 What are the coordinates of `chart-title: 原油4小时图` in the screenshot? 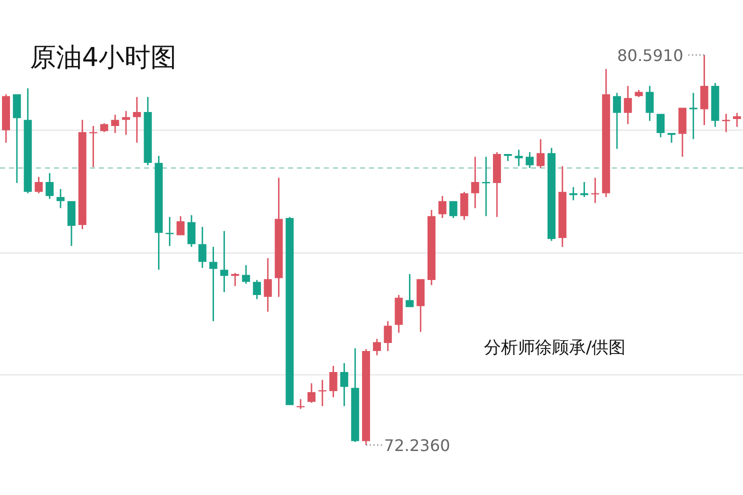 It's located at (103, 58).